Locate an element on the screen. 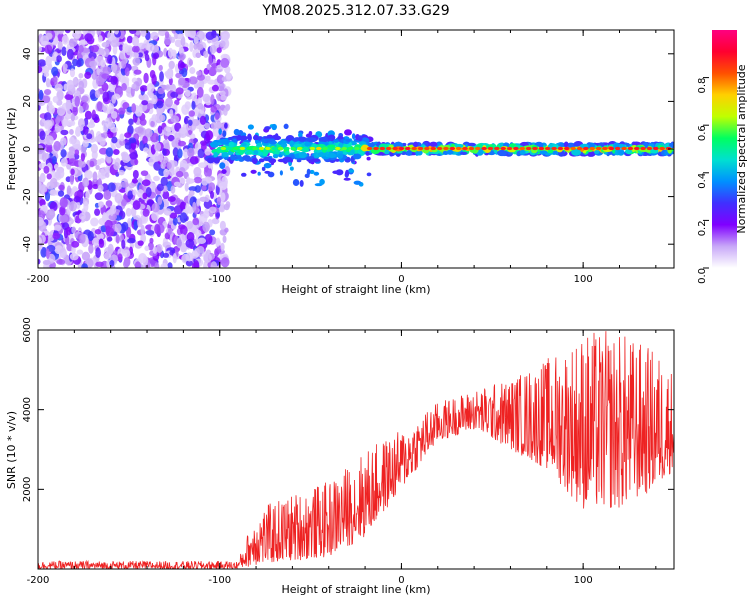 The width and height of the screenshot is (750, 600). spectrogram-ylabel: Frequency (Hz) is located at coordinates (11, 149).